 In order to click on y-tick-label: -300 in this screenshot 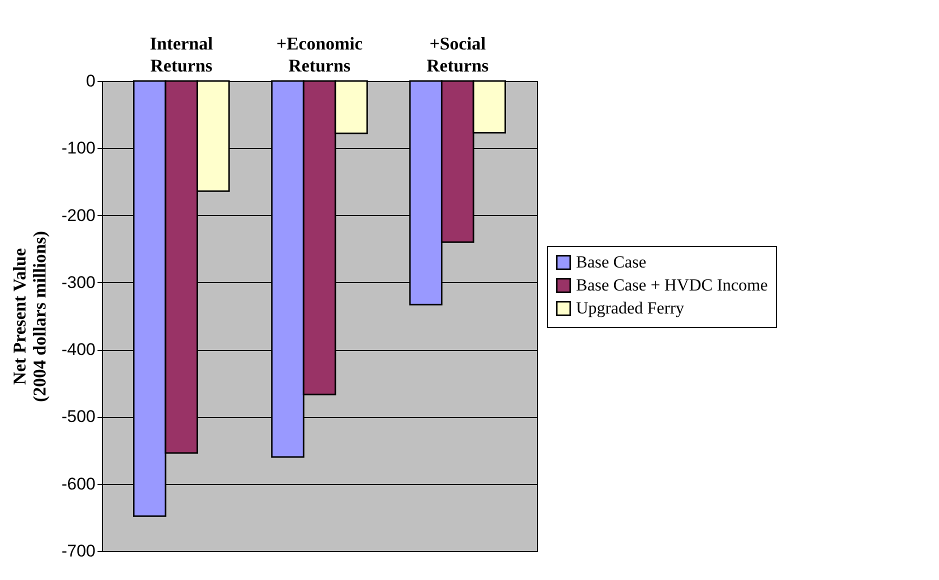, I will do `click(78, 282)`.